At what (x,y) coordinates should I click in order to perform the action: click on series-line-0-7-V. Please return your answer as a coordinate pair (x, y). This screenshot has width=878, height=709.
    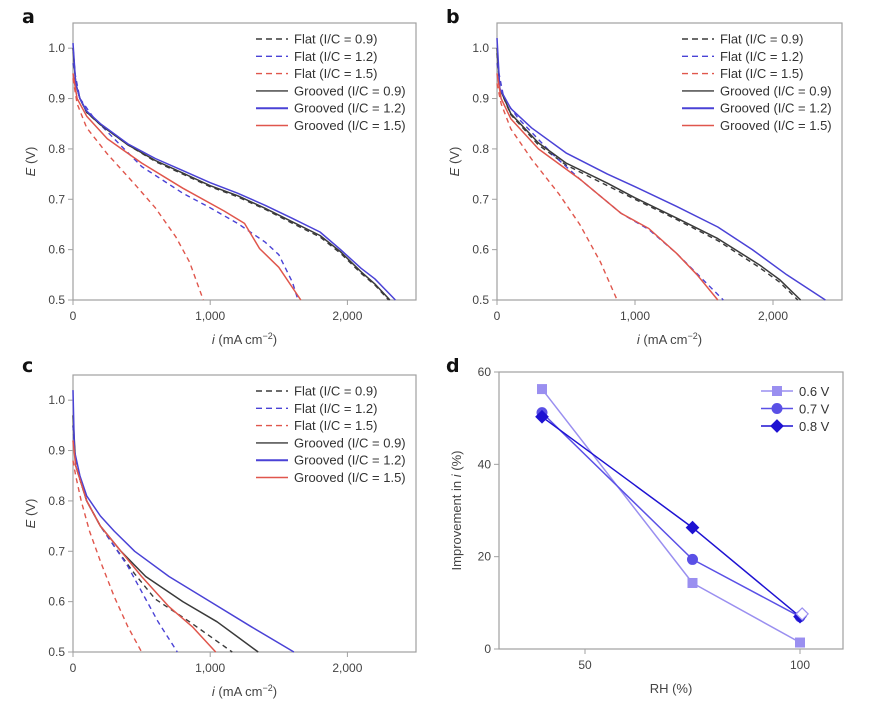
    Looking at the image, I should click on (671, 515).